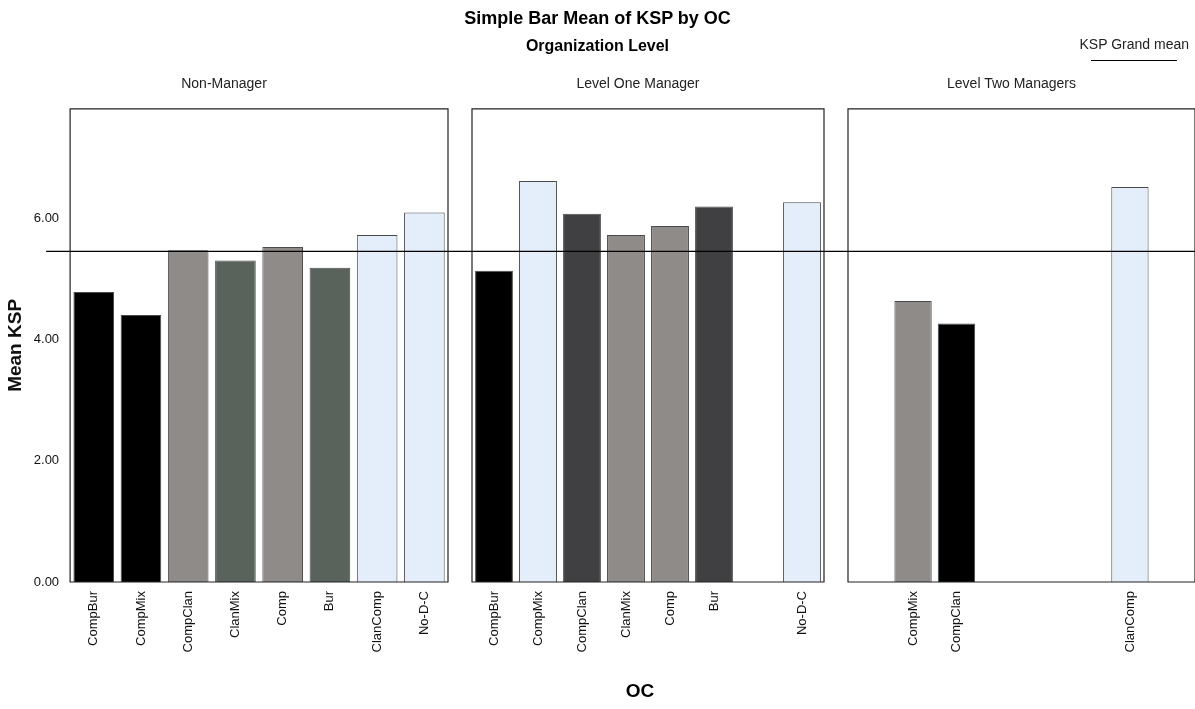  Describe the element at coordinates (224, 83) in the screenshot. I see `chart-title: Non-Manager` at that location.